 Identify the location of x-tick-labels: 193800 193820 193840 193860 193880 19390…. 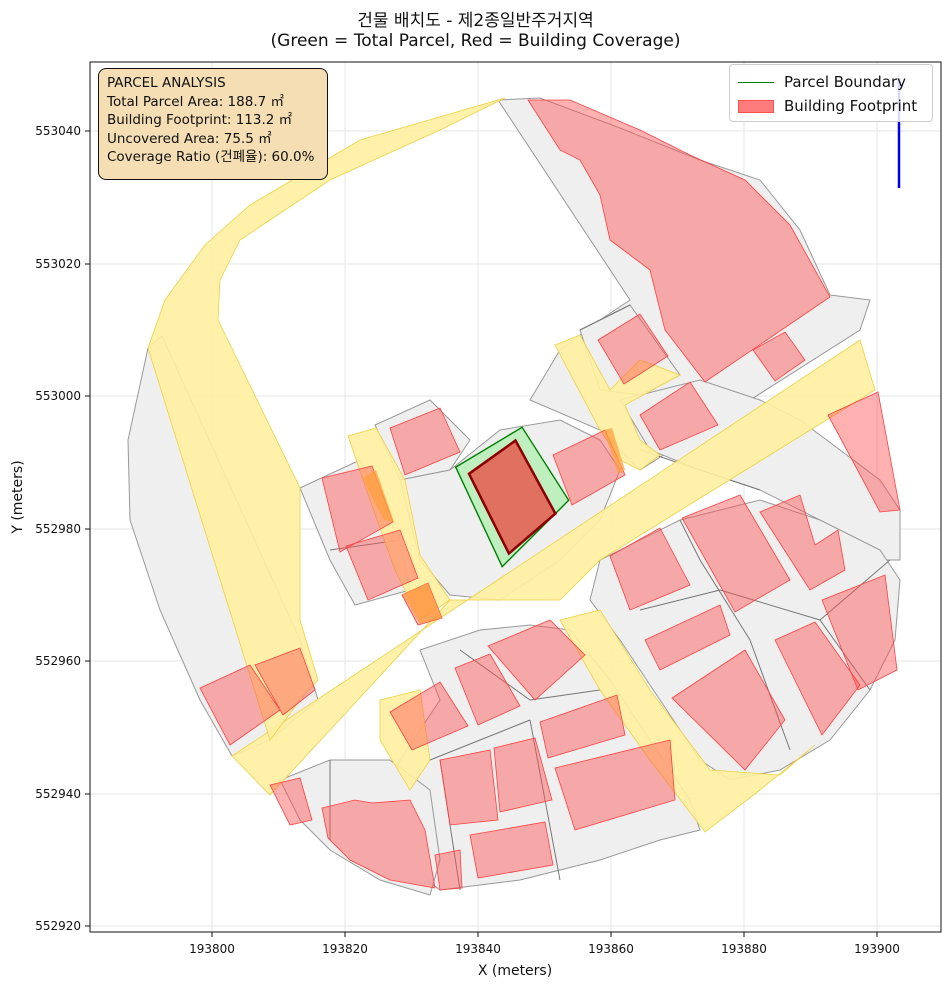
(544, 949).